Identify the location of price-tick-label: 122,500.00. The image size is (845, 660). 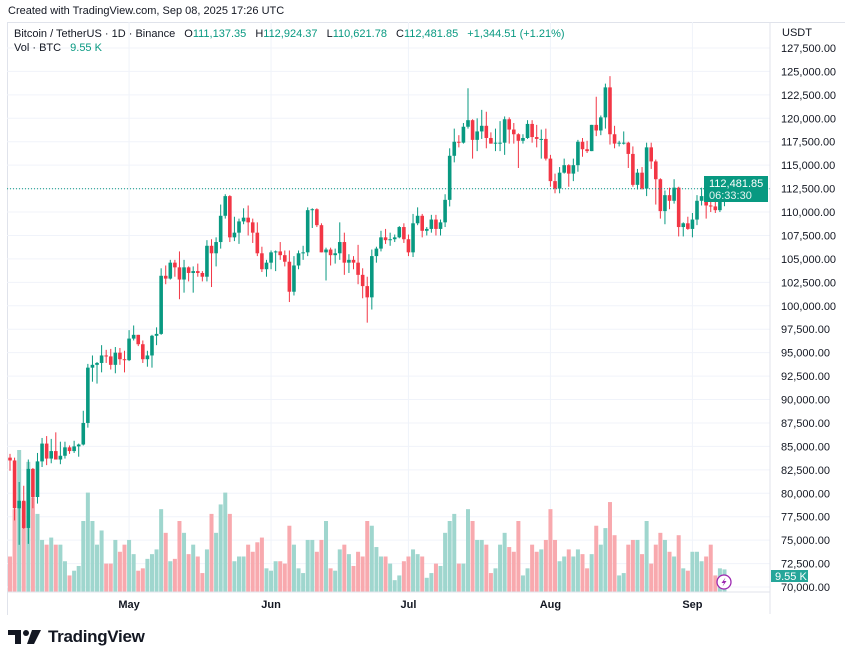
(808, 96).